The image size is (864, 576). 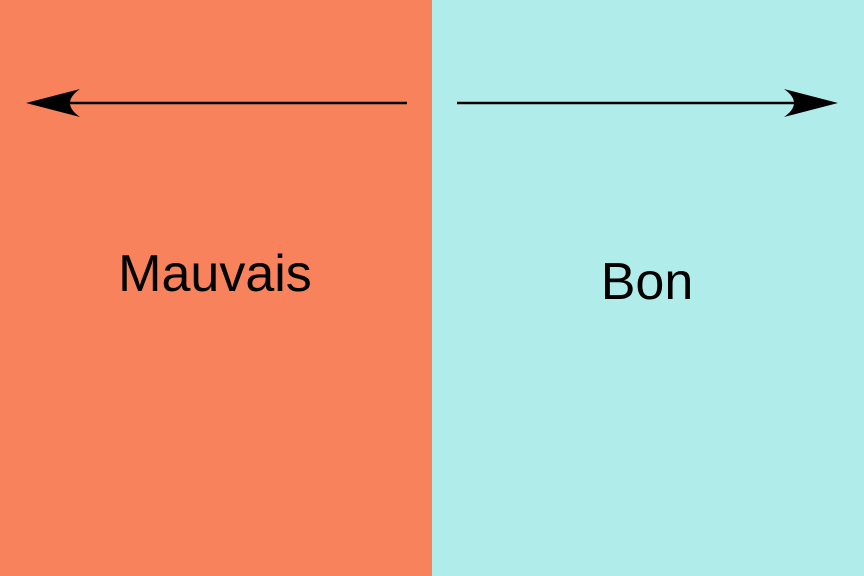 What do you see at coordinates (215, 274) in the screenshot?
I see `bad-label: Mauvais` at bounding box center [215, 274].